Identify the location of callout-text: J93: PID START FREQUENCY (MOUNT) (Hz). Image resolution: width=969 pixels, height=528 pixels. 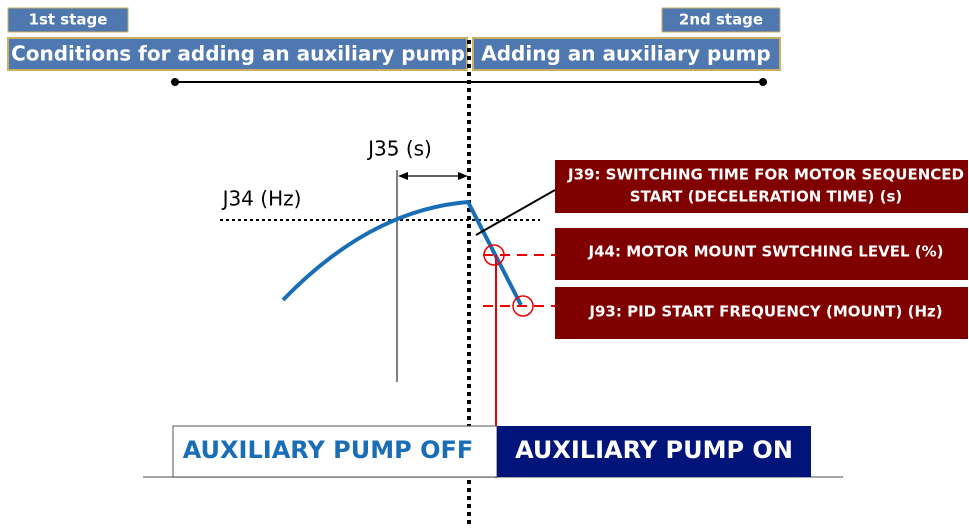
(765, 312).